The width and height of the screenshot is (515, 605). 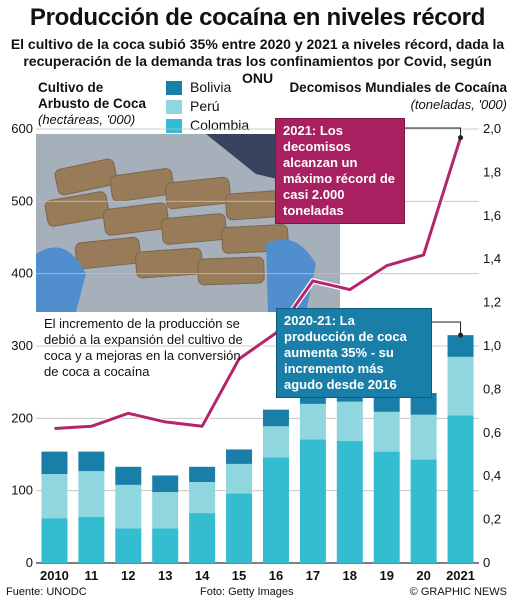 I want to click on legend-item-bolivia: Bolivia, so click(x=207, y=87).